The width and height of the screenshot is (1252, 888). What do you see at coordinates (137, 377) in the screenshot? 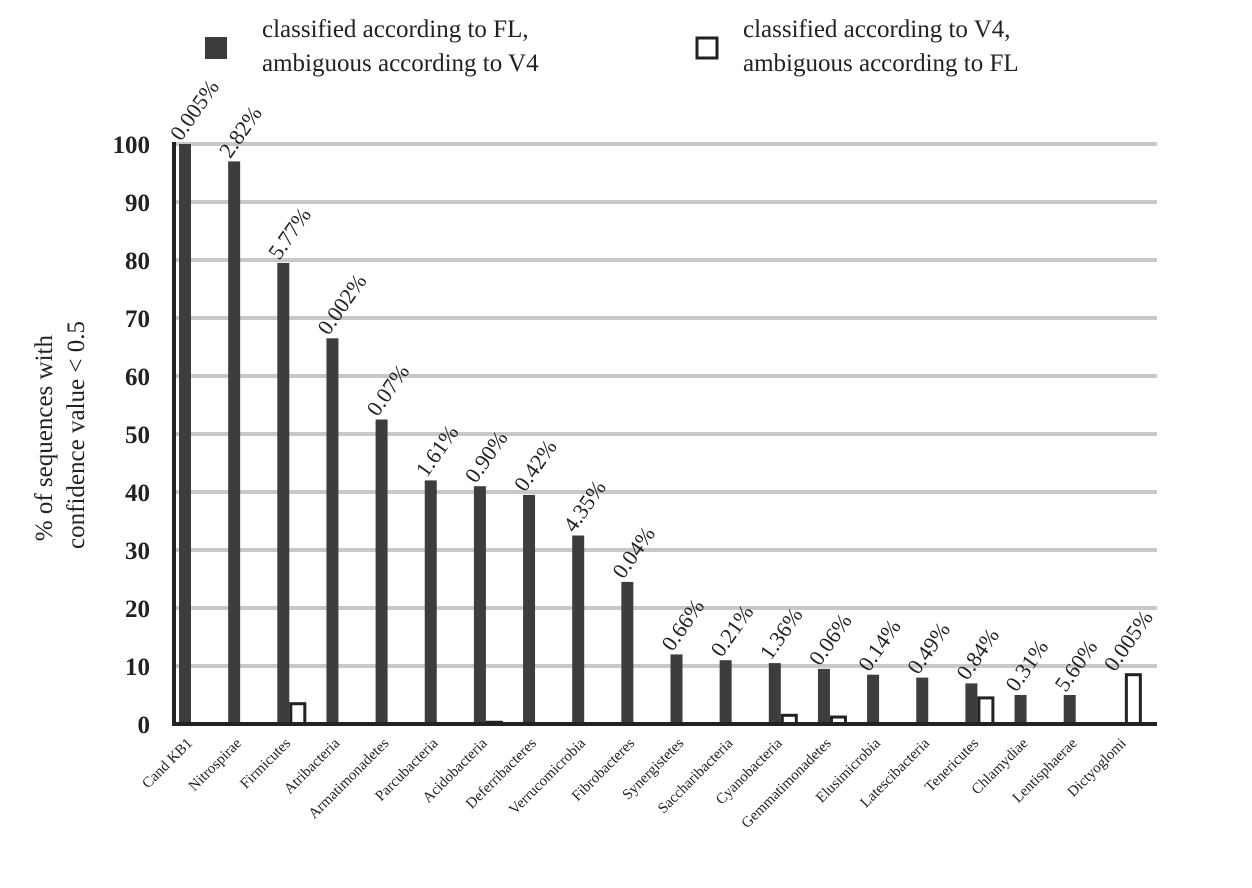
I see `y-tick-label: 60` at bounding box center [137, 377].